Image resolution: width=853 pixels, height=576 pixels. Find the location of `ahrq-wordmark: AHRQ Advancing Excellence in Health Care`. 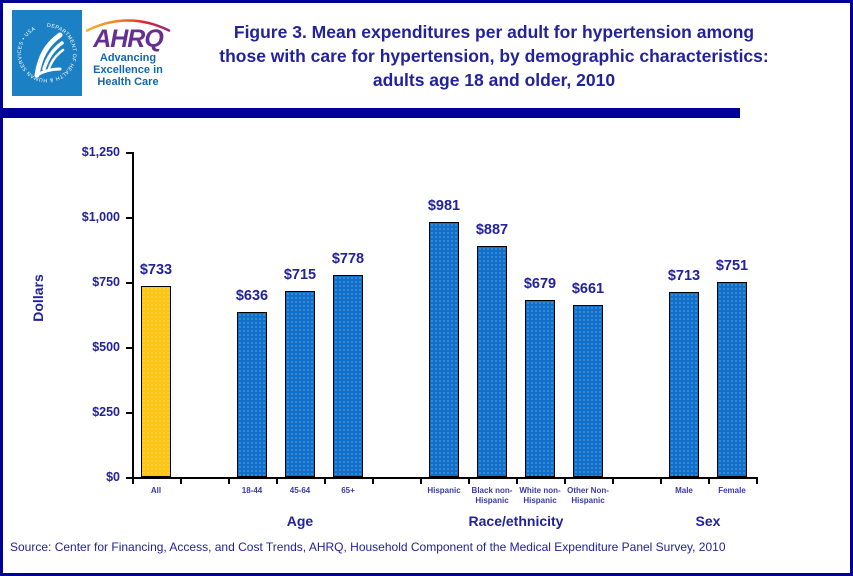

ahrq-wordmark: AHRQ Advancing Excellence in Health Care is located at coordinates (128, 53).